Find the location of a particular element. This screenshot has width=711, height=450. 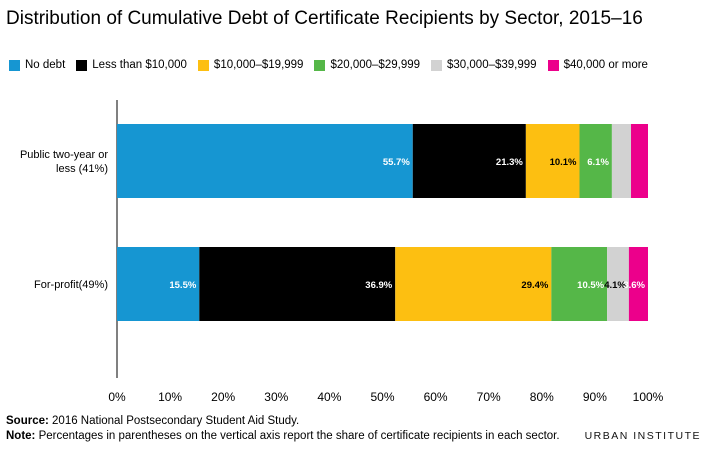

data-label: 55.7% is located at coordinates (396, 162).